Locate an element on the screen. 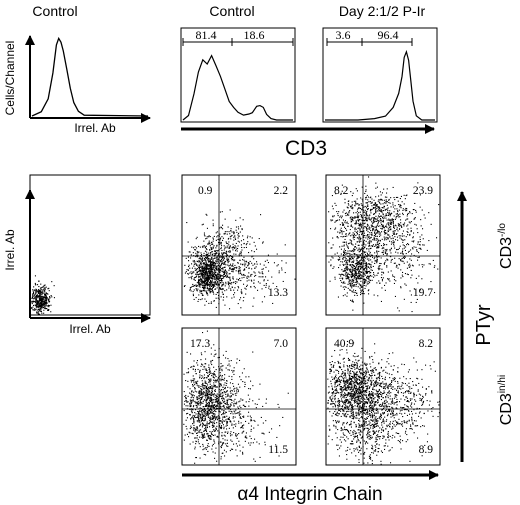 Image resolution: width=520 pixels, height=505 pixels. quadrant-lr-value: 11.5 is located at coordinates (278, 450).